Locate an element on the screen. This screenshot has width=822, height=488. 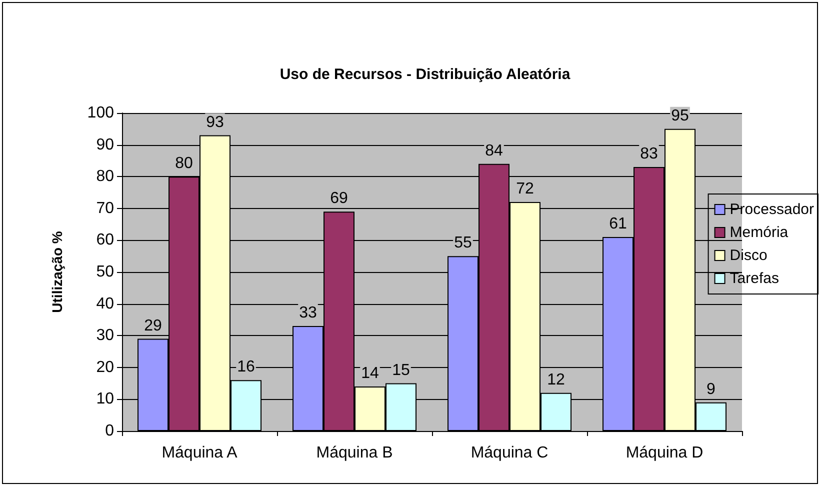
data-label: 9 is located at coordinates (711, 389).